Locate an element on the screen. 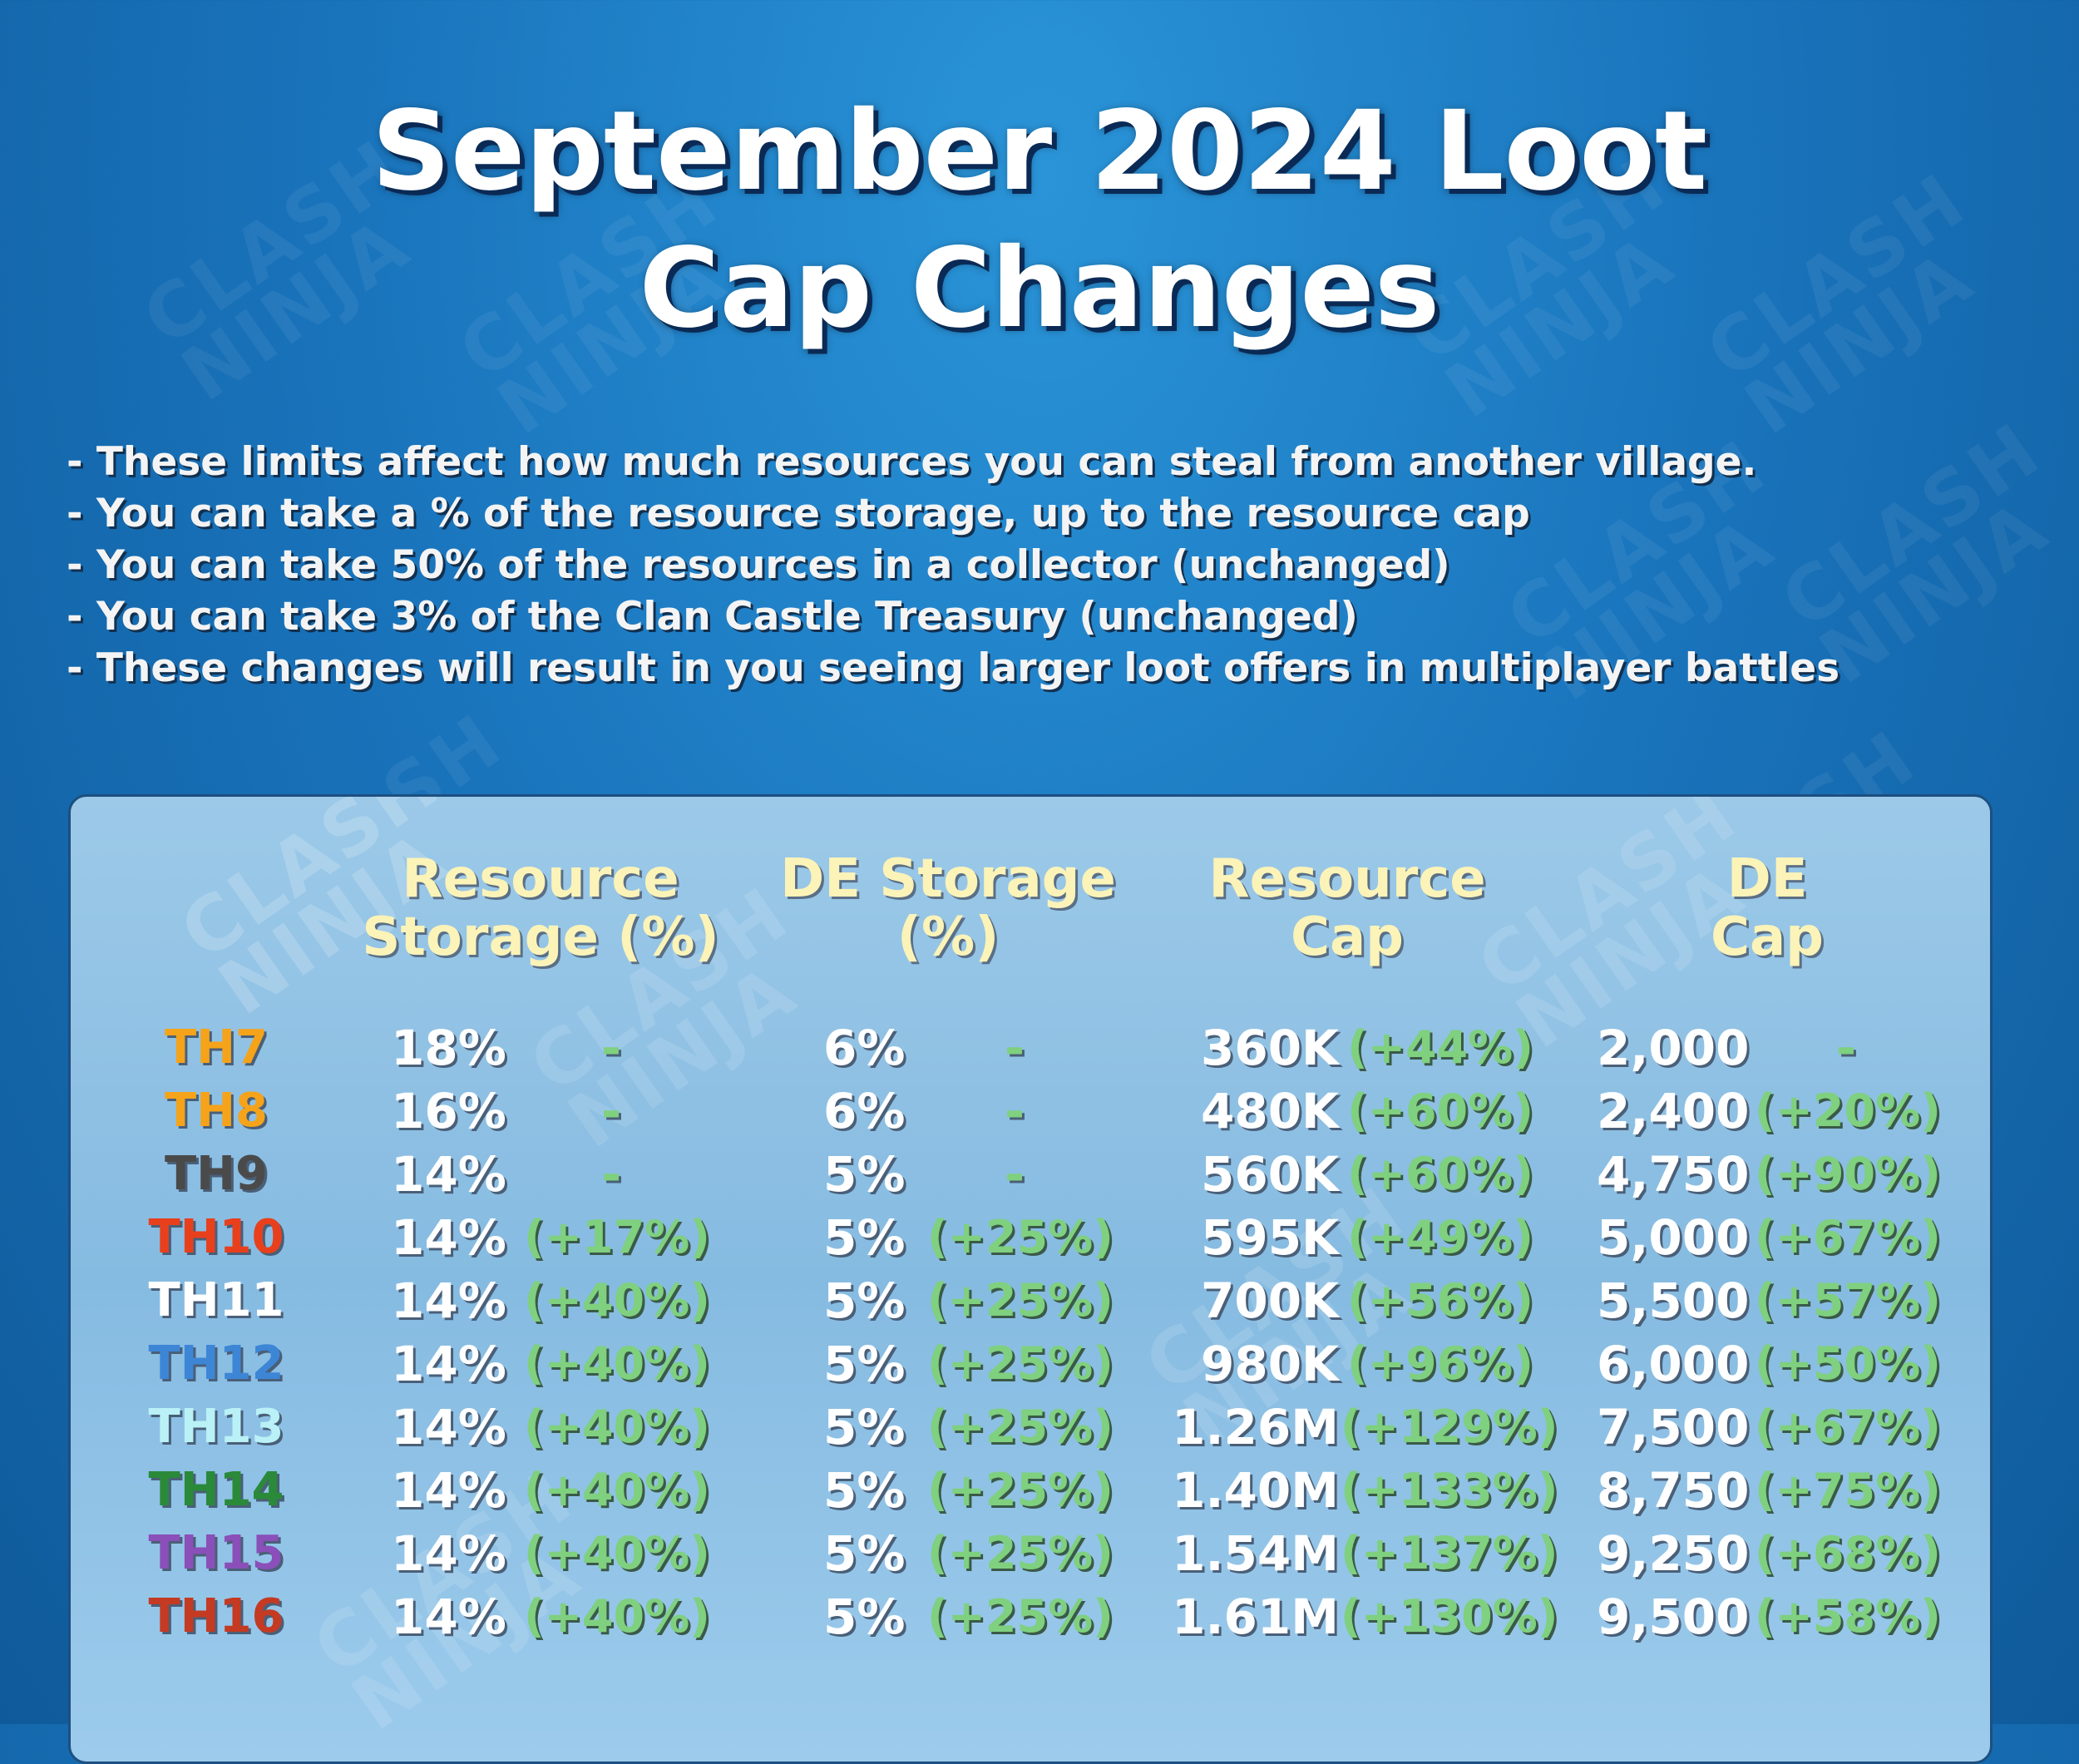  rc-cell: 1.61M is located at coordinates (1255, 1617).